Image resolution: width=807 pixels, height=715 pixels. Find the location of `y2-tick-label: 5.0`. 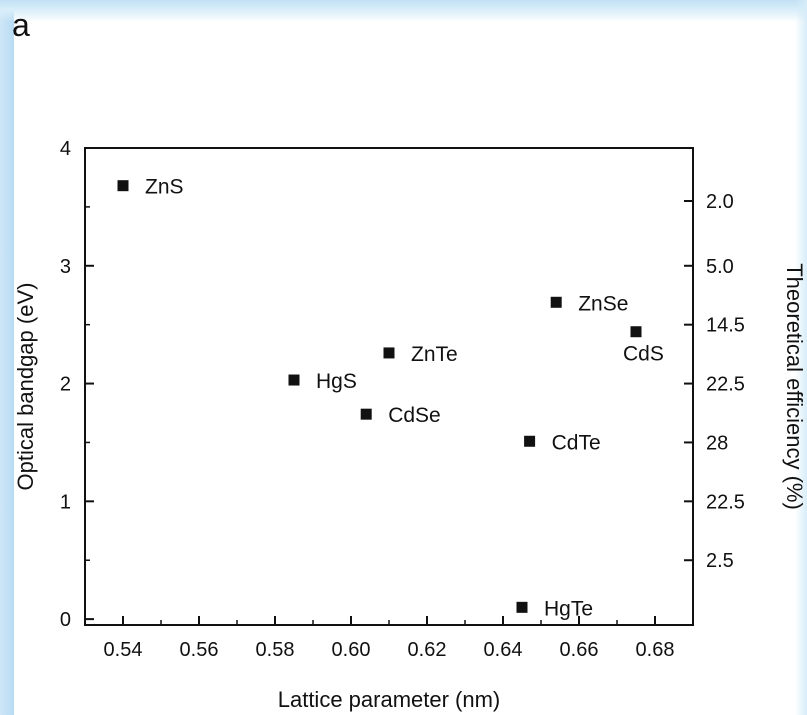

y2-tick-label: 5.0 is located at coordinates (720, 267).